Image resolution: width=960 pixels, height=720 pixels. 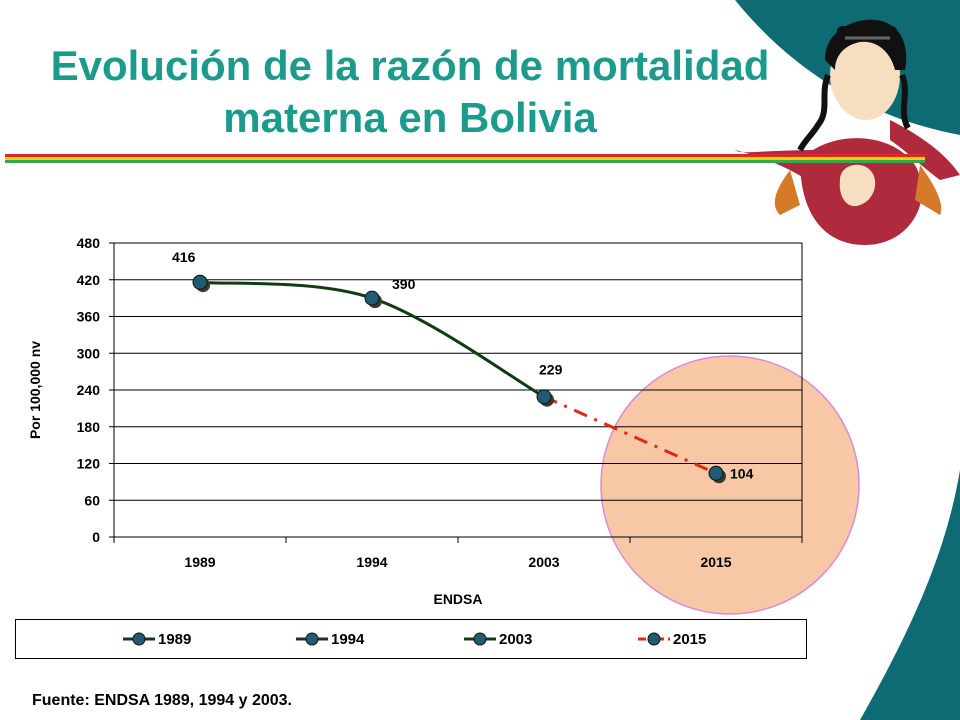 I want to click on legend-marker-1994, so click(x=312, y=639).